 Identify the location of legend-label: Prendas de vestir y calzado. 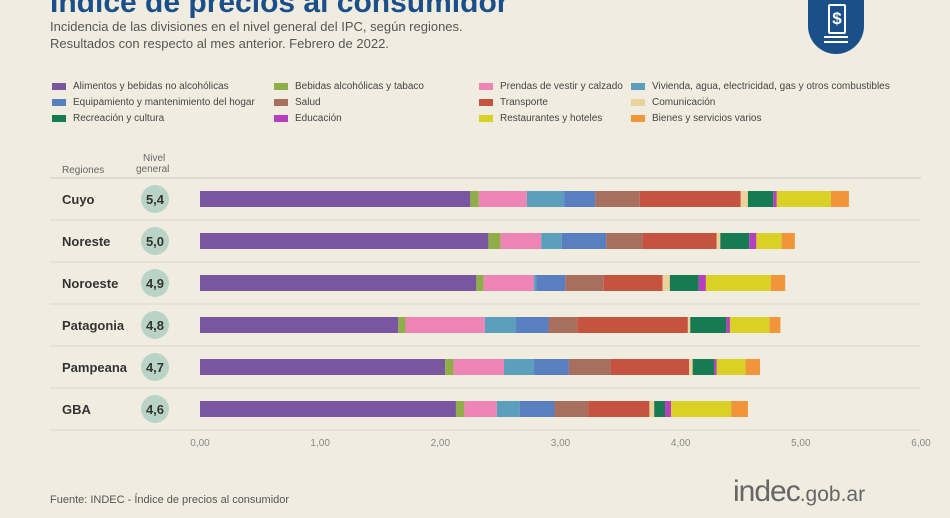
(561, 86).